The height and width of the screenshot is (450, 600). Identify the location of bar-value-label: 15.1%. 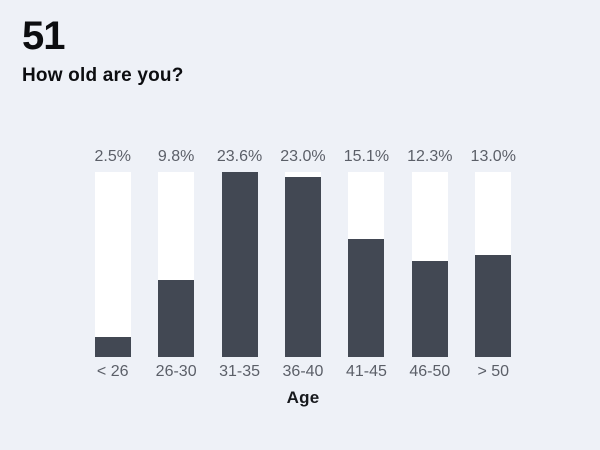
(366, 156).